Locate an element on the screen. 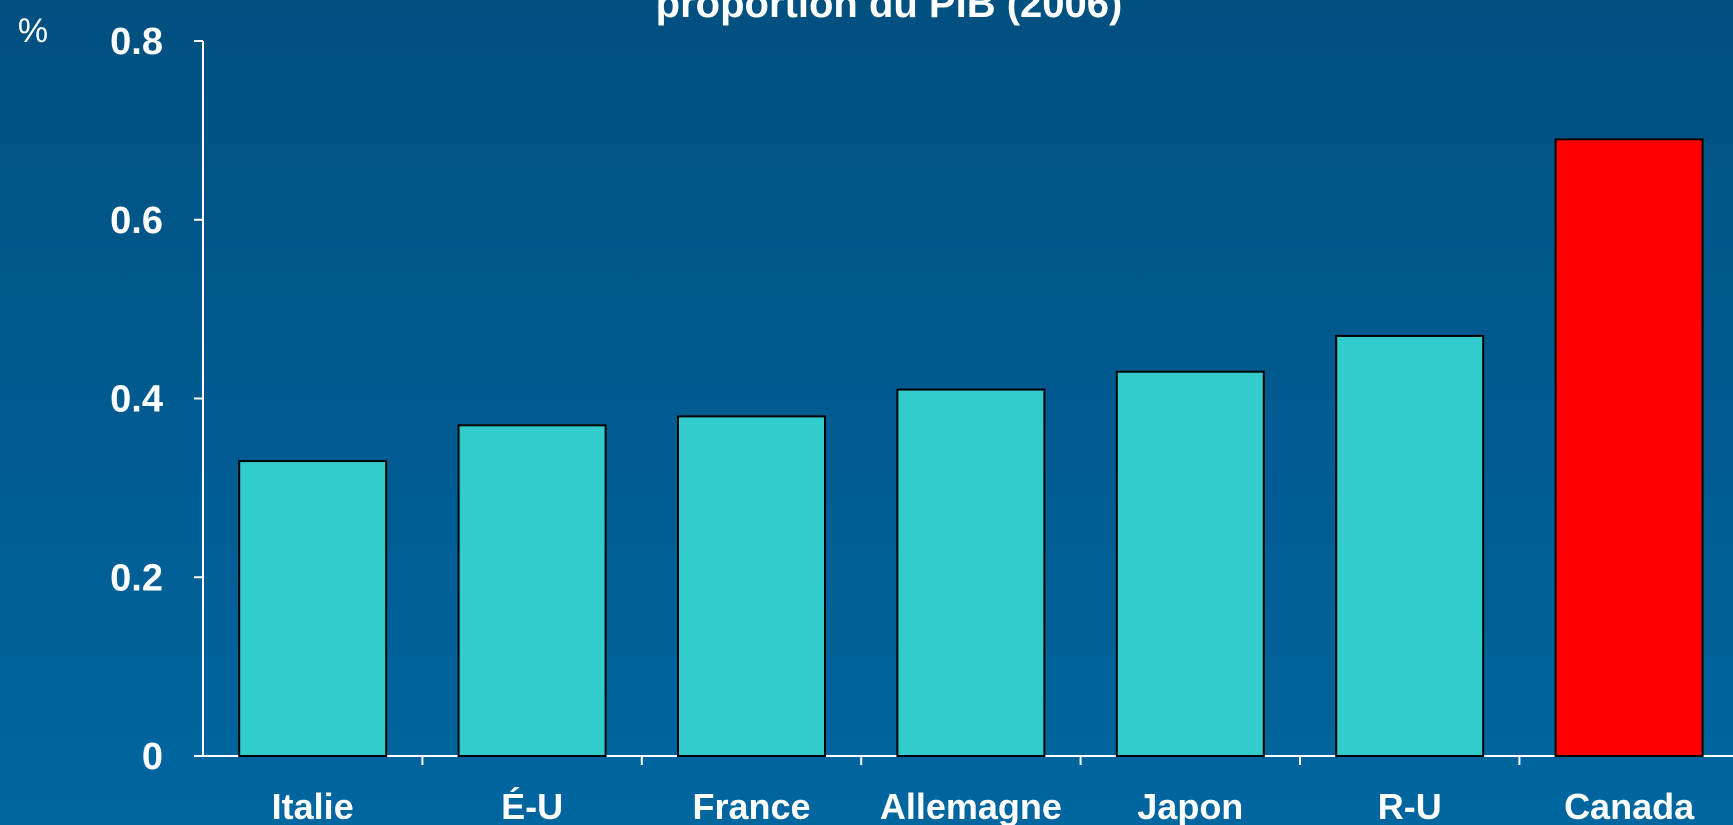  x-tick-label: France is located at coordinates (751, 805).